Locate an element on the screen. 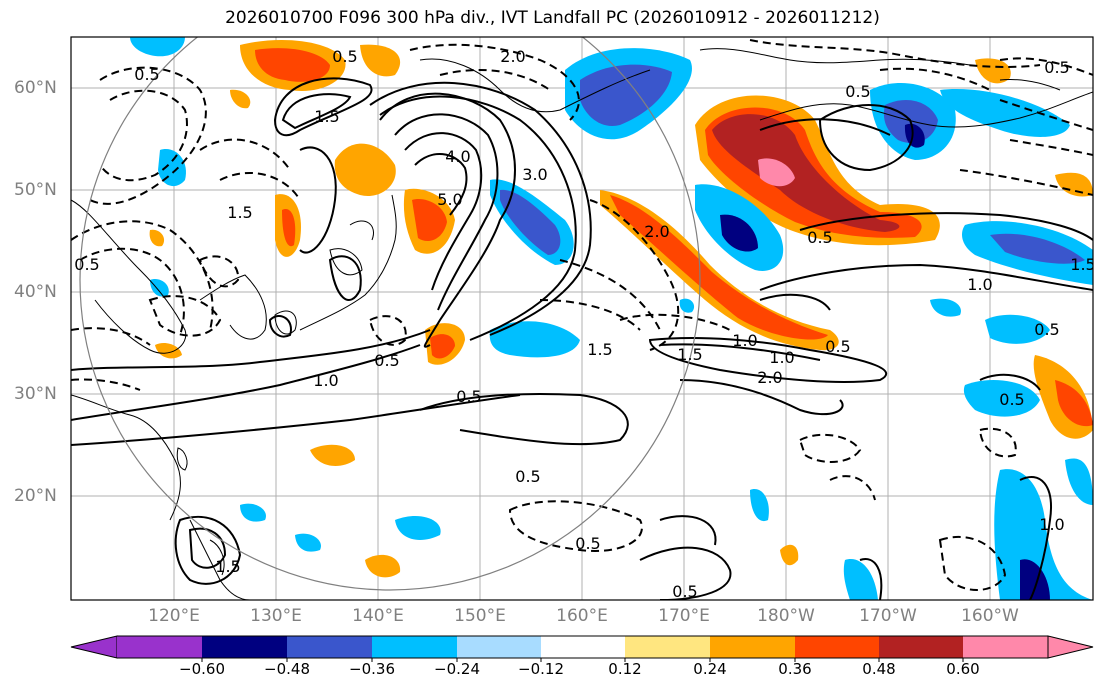  lat-label: 50°N is located at coordinates (35, 190).